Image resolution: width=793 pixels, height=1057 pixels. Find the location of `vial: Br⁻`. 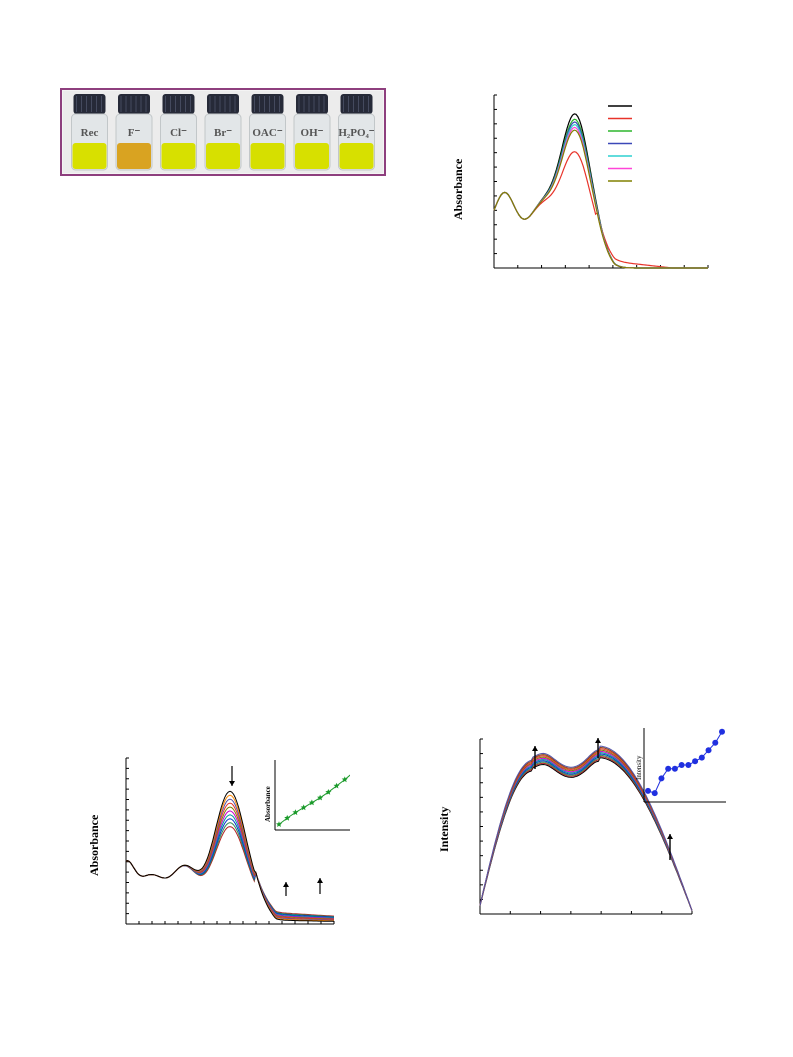

vial: Br⁻ is located at coordinates (223, 132).